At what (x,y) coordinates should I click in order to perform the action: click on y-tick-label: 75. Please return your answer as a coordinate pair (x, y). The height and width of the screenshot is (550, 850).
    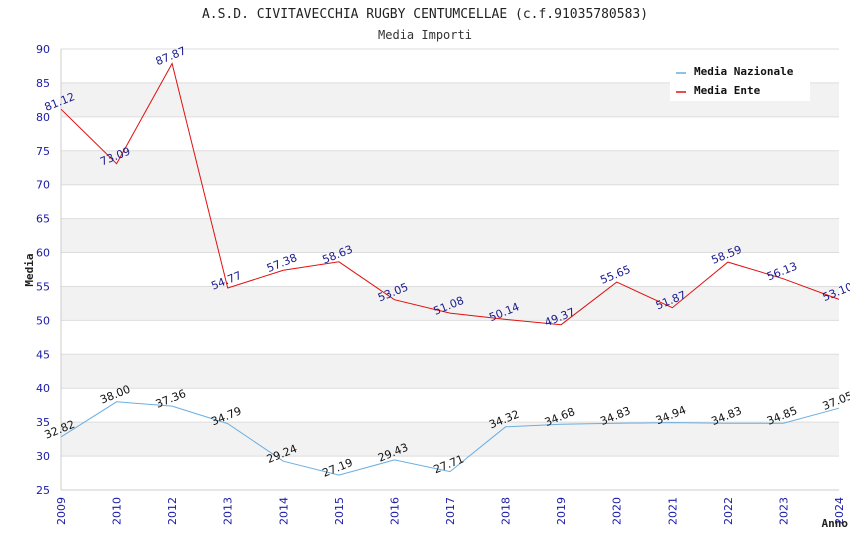
    Looking at the image, I should click on (43, 151).